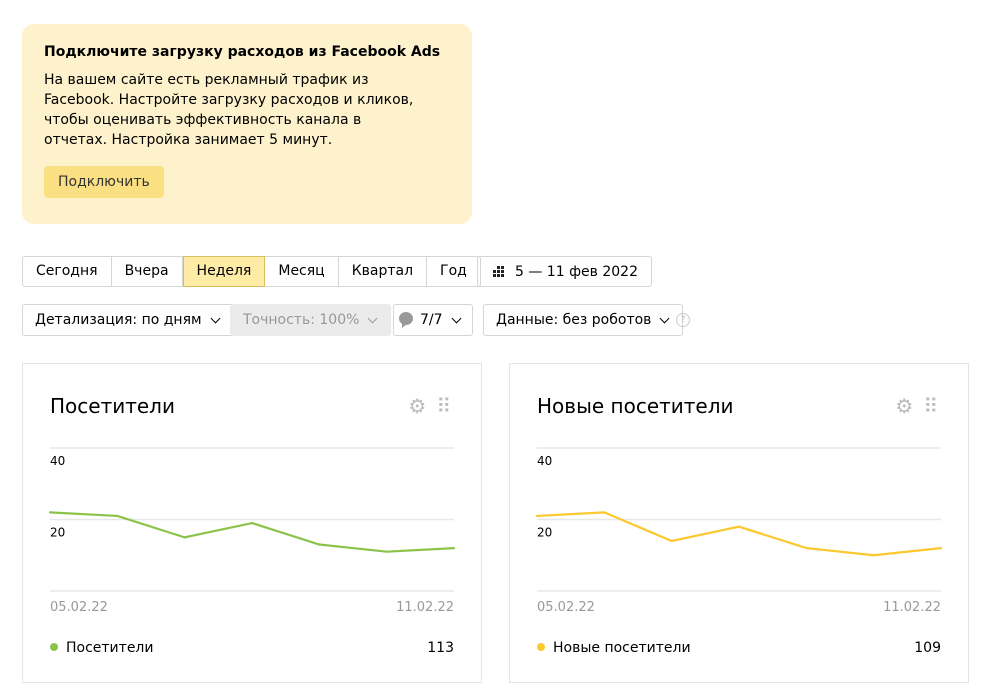 The width and height of the screenshot is (990, 683). Describe the element at coordinates (574, 320) in the screenshot. I see `data-label: Данные: без роботов` at that location.